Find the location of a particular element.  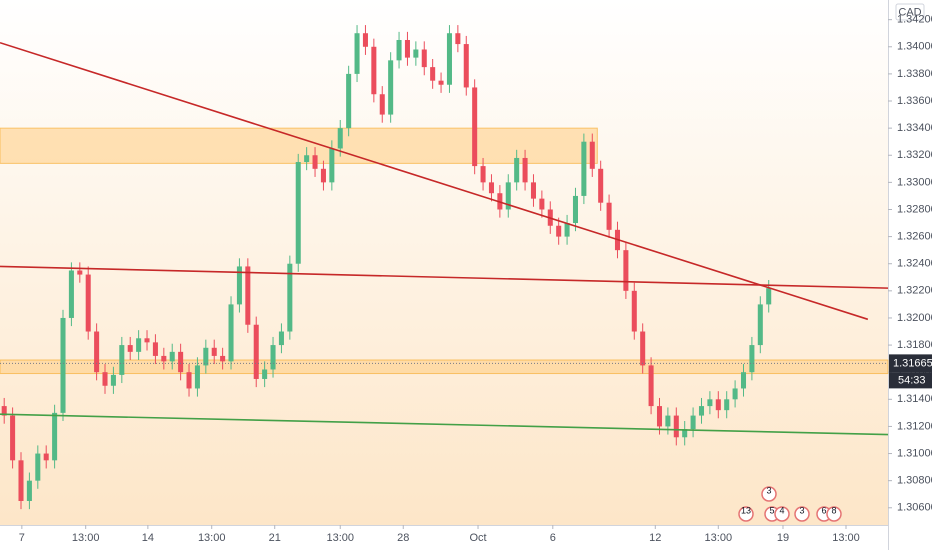

y-tick-label: 1.32800 is located at coordinates (914, 209).